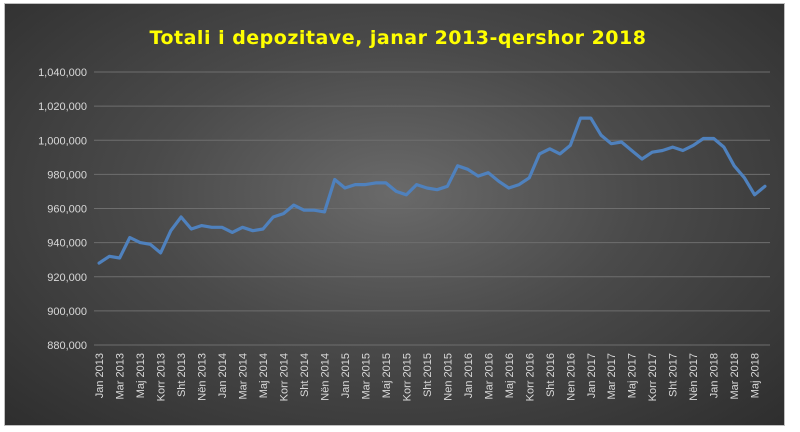 The height and width of the screenshot is (432, 800). Describe the element at coordinates (489, 376) in the screenshot. I see `x-tick-label: Mar 2016` at that location.